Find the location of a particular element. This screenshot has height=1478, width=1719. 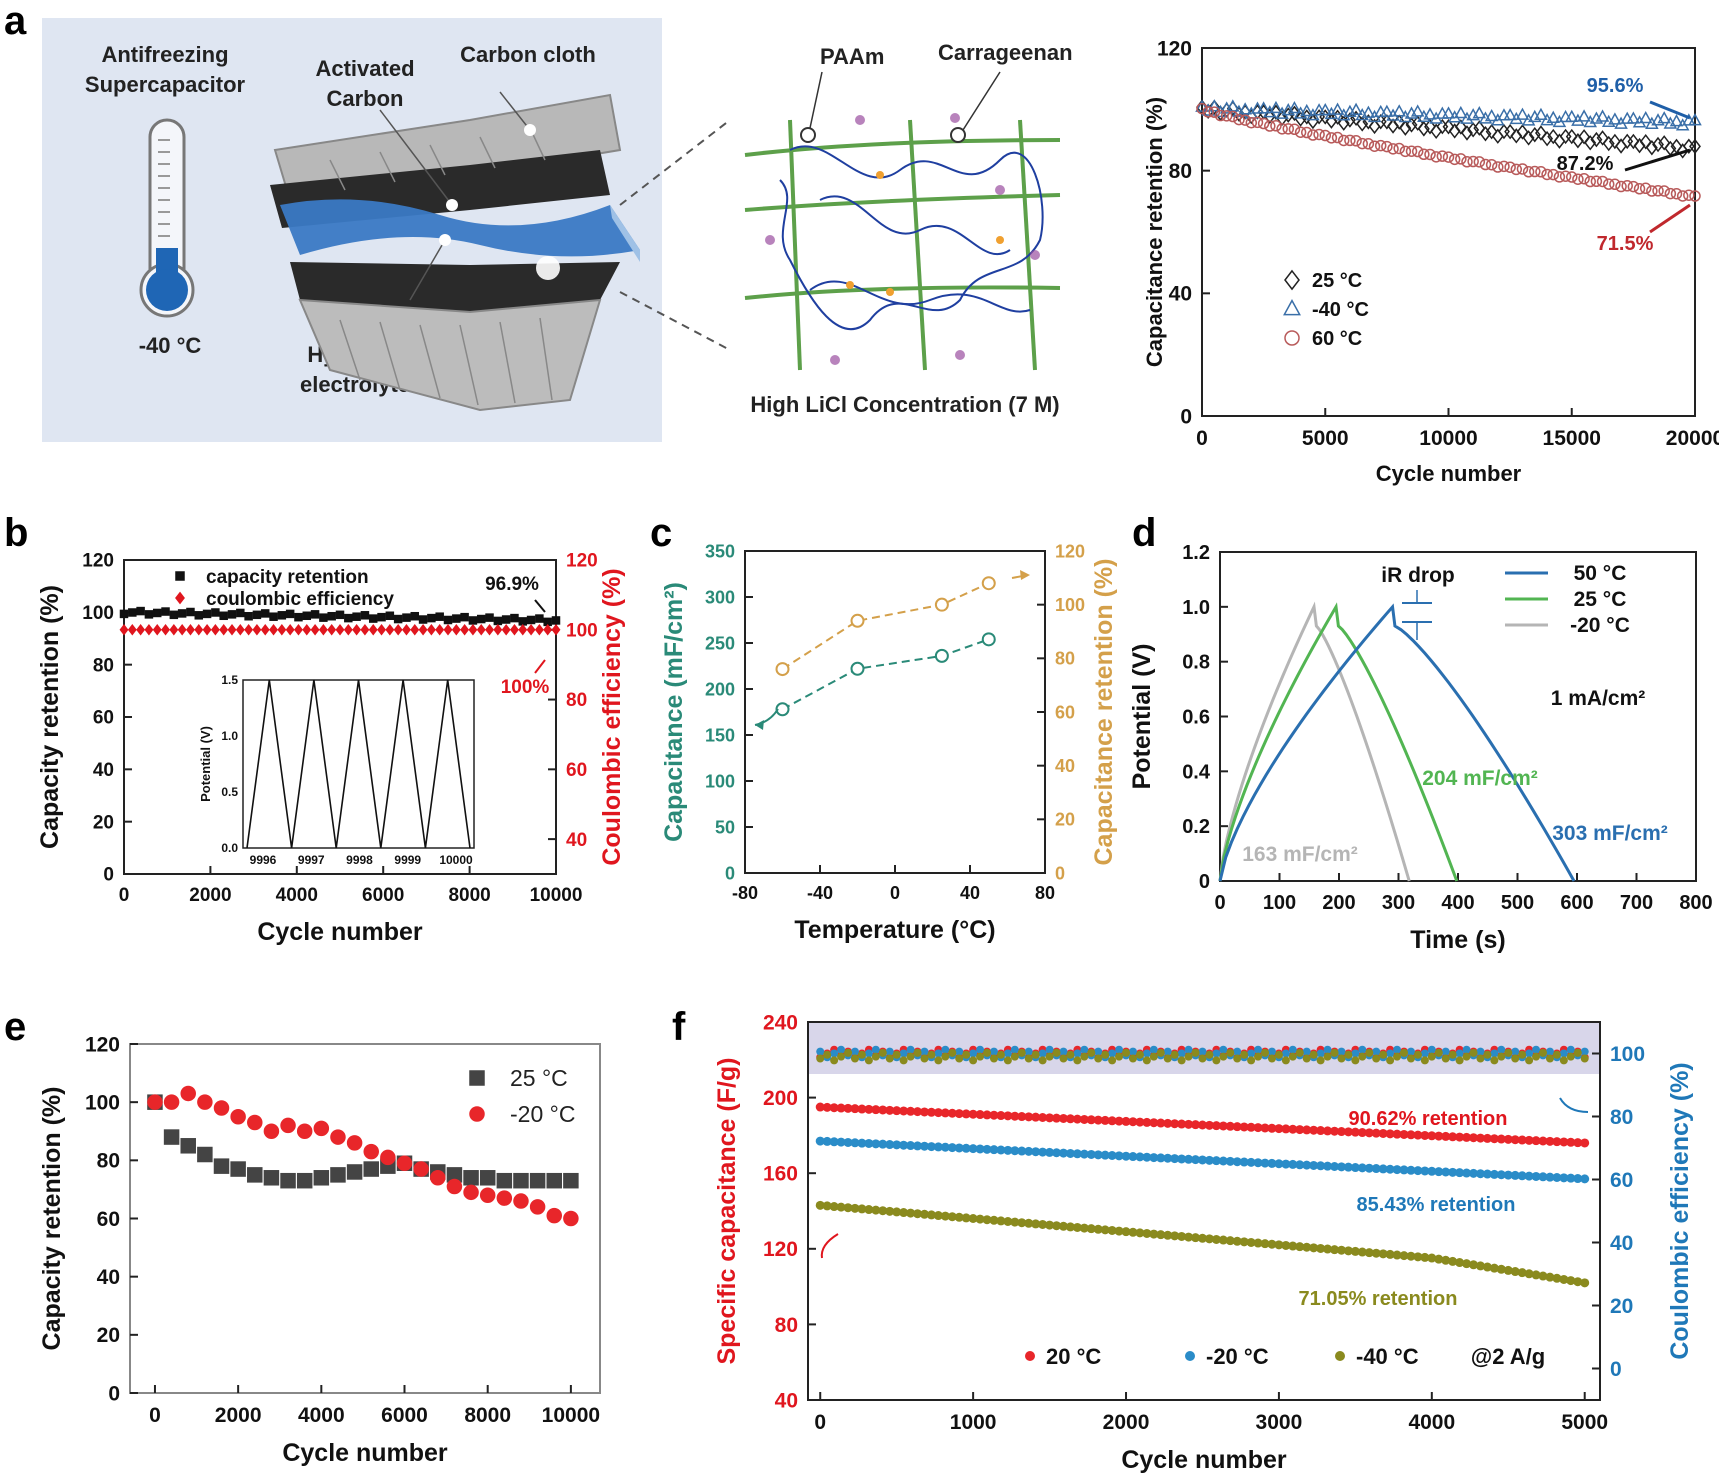

y-tick-label: 20 is located at coordinates (103, 822).